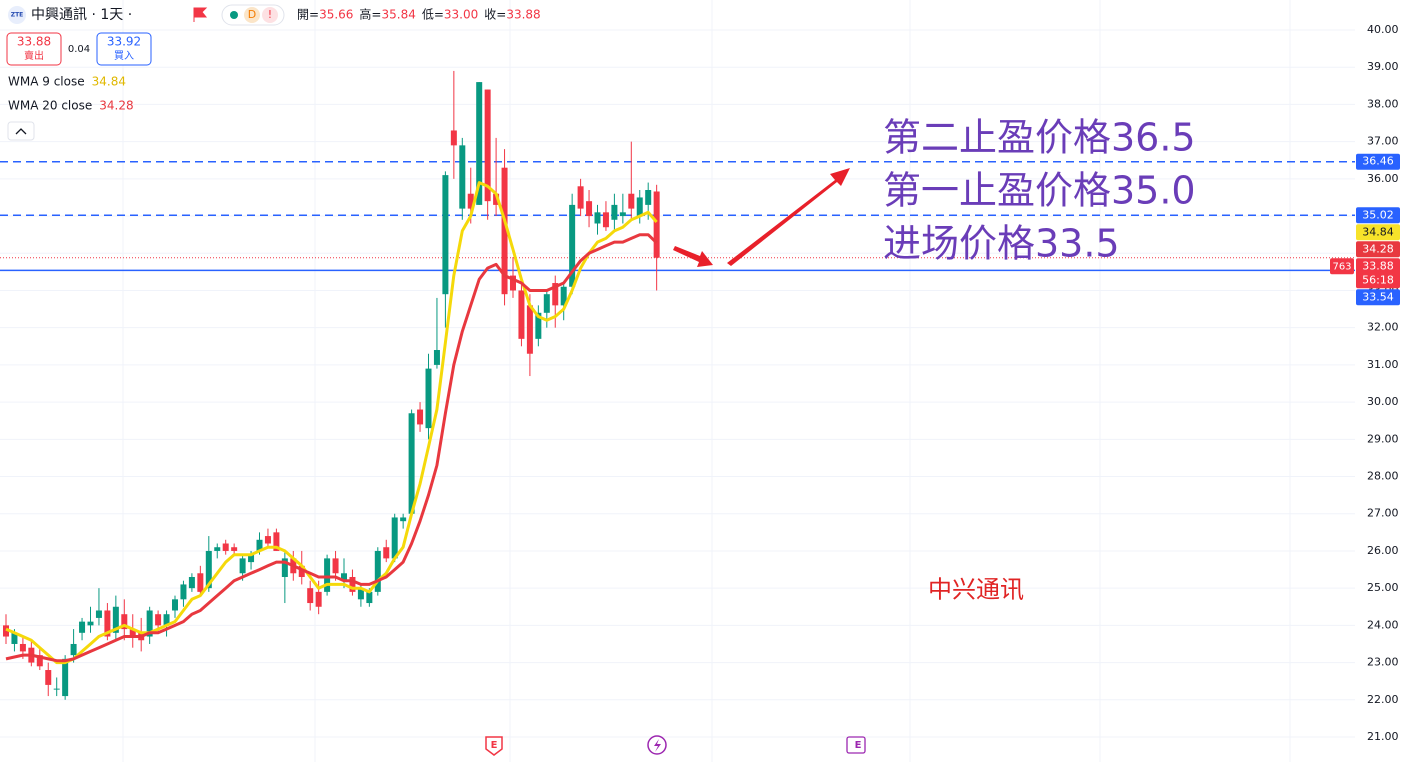  Describe the element at coordinates (81, 15) in the screenshot. I see `symbol-title: 中興通訊 · 1天 ·` at that location.